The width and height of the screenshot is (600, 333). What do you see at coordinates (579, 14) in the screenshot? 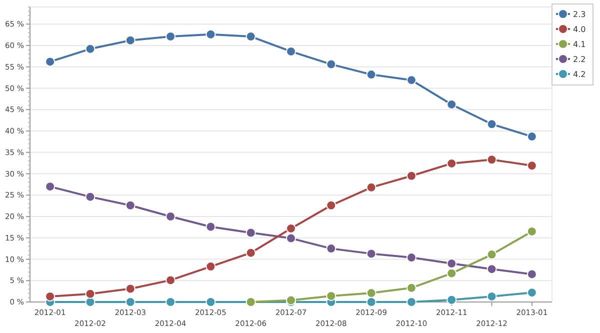
I see `legend-label: 2.3` at bounding box center [579, 14].